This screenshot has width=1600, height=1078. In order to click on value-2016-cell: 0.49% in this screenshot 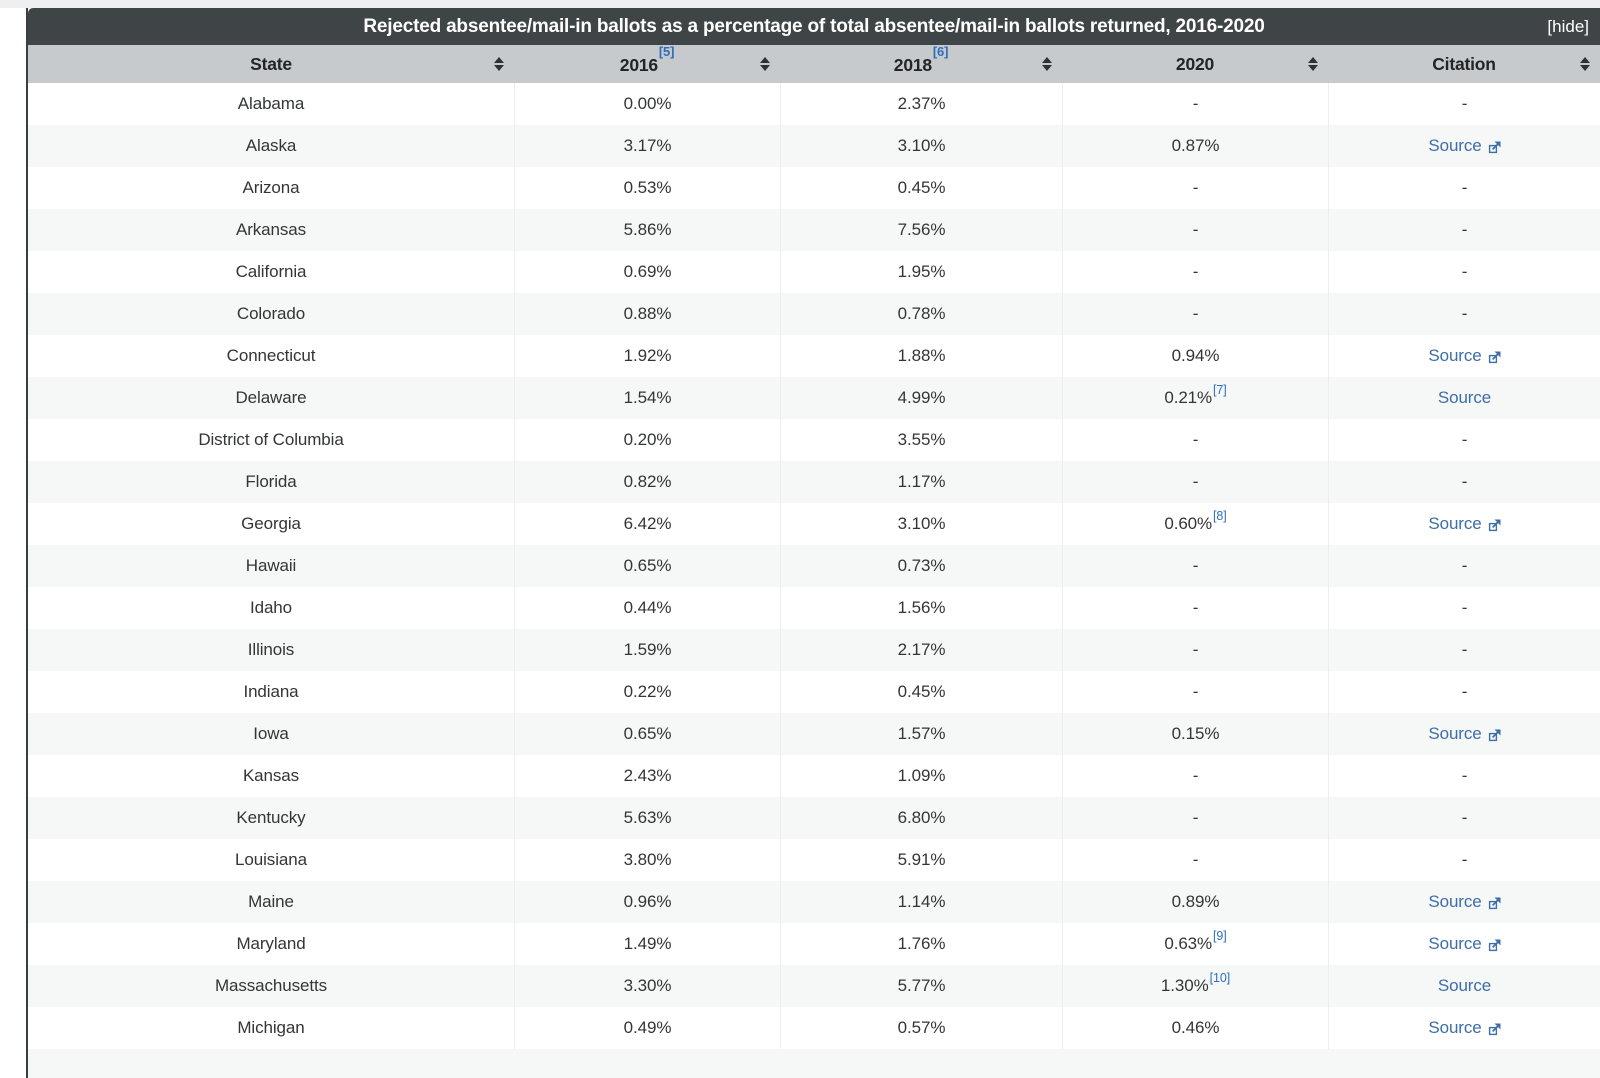, I will do `click(647, 1028)`.